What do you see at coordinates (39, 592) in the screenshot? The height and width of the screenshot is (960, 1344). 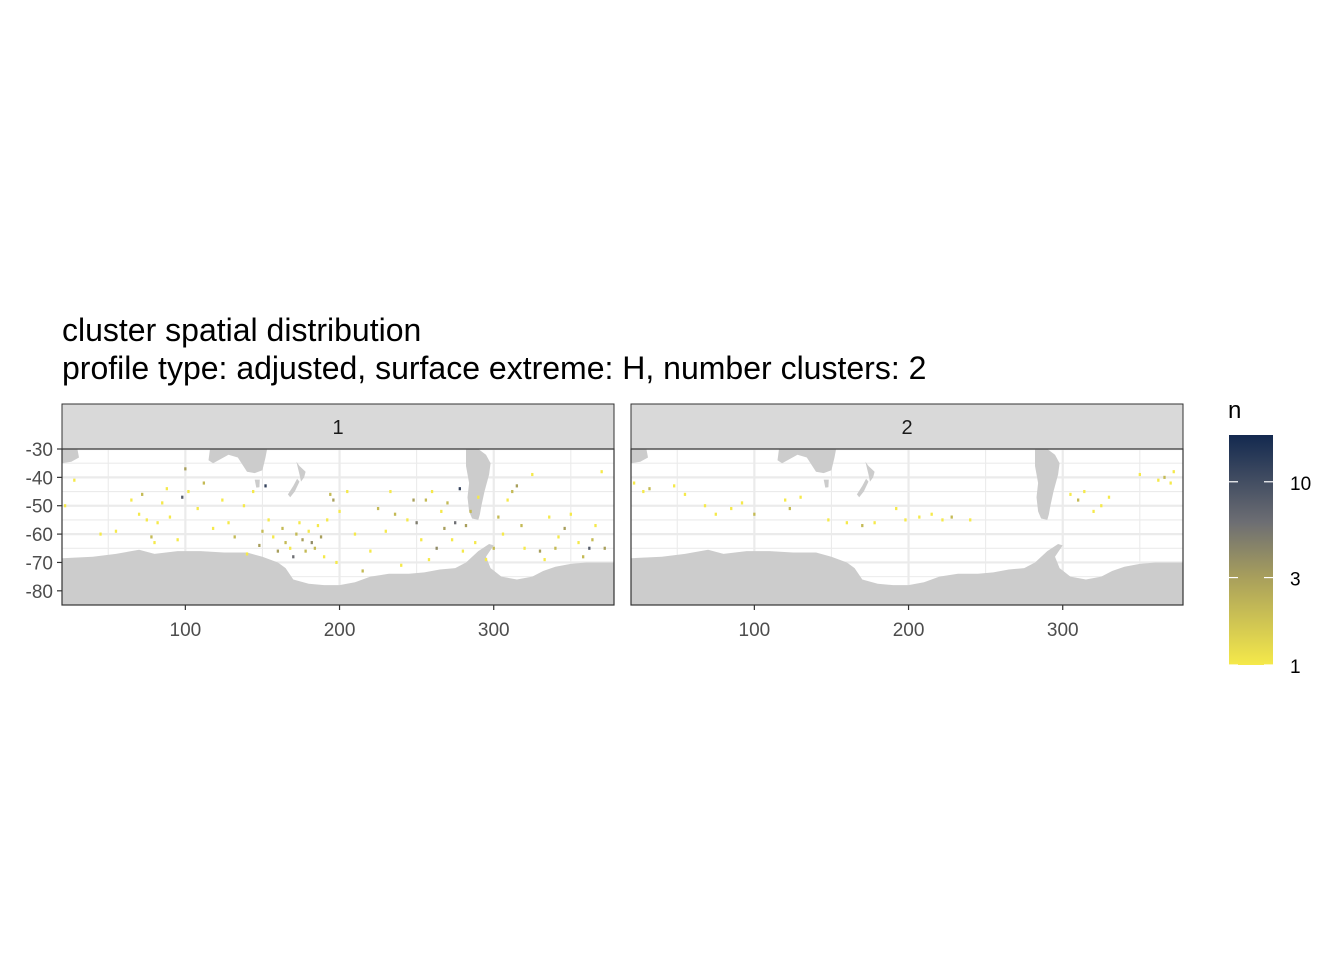 I see `y-tick-label: -80` at bounding box center [39, 592].